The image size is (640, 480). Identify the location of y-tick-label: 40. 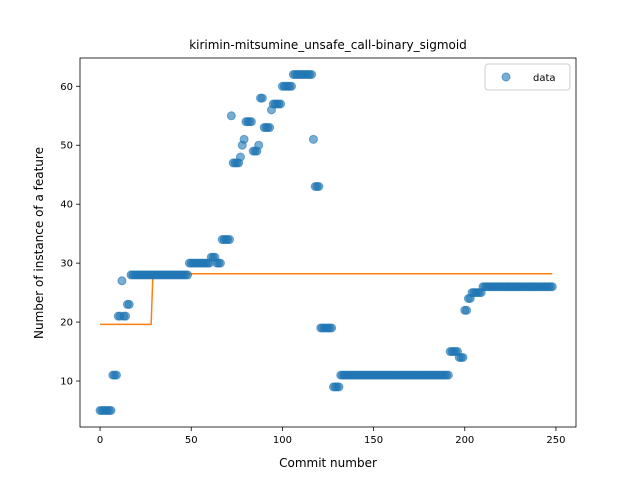
(66, 205).